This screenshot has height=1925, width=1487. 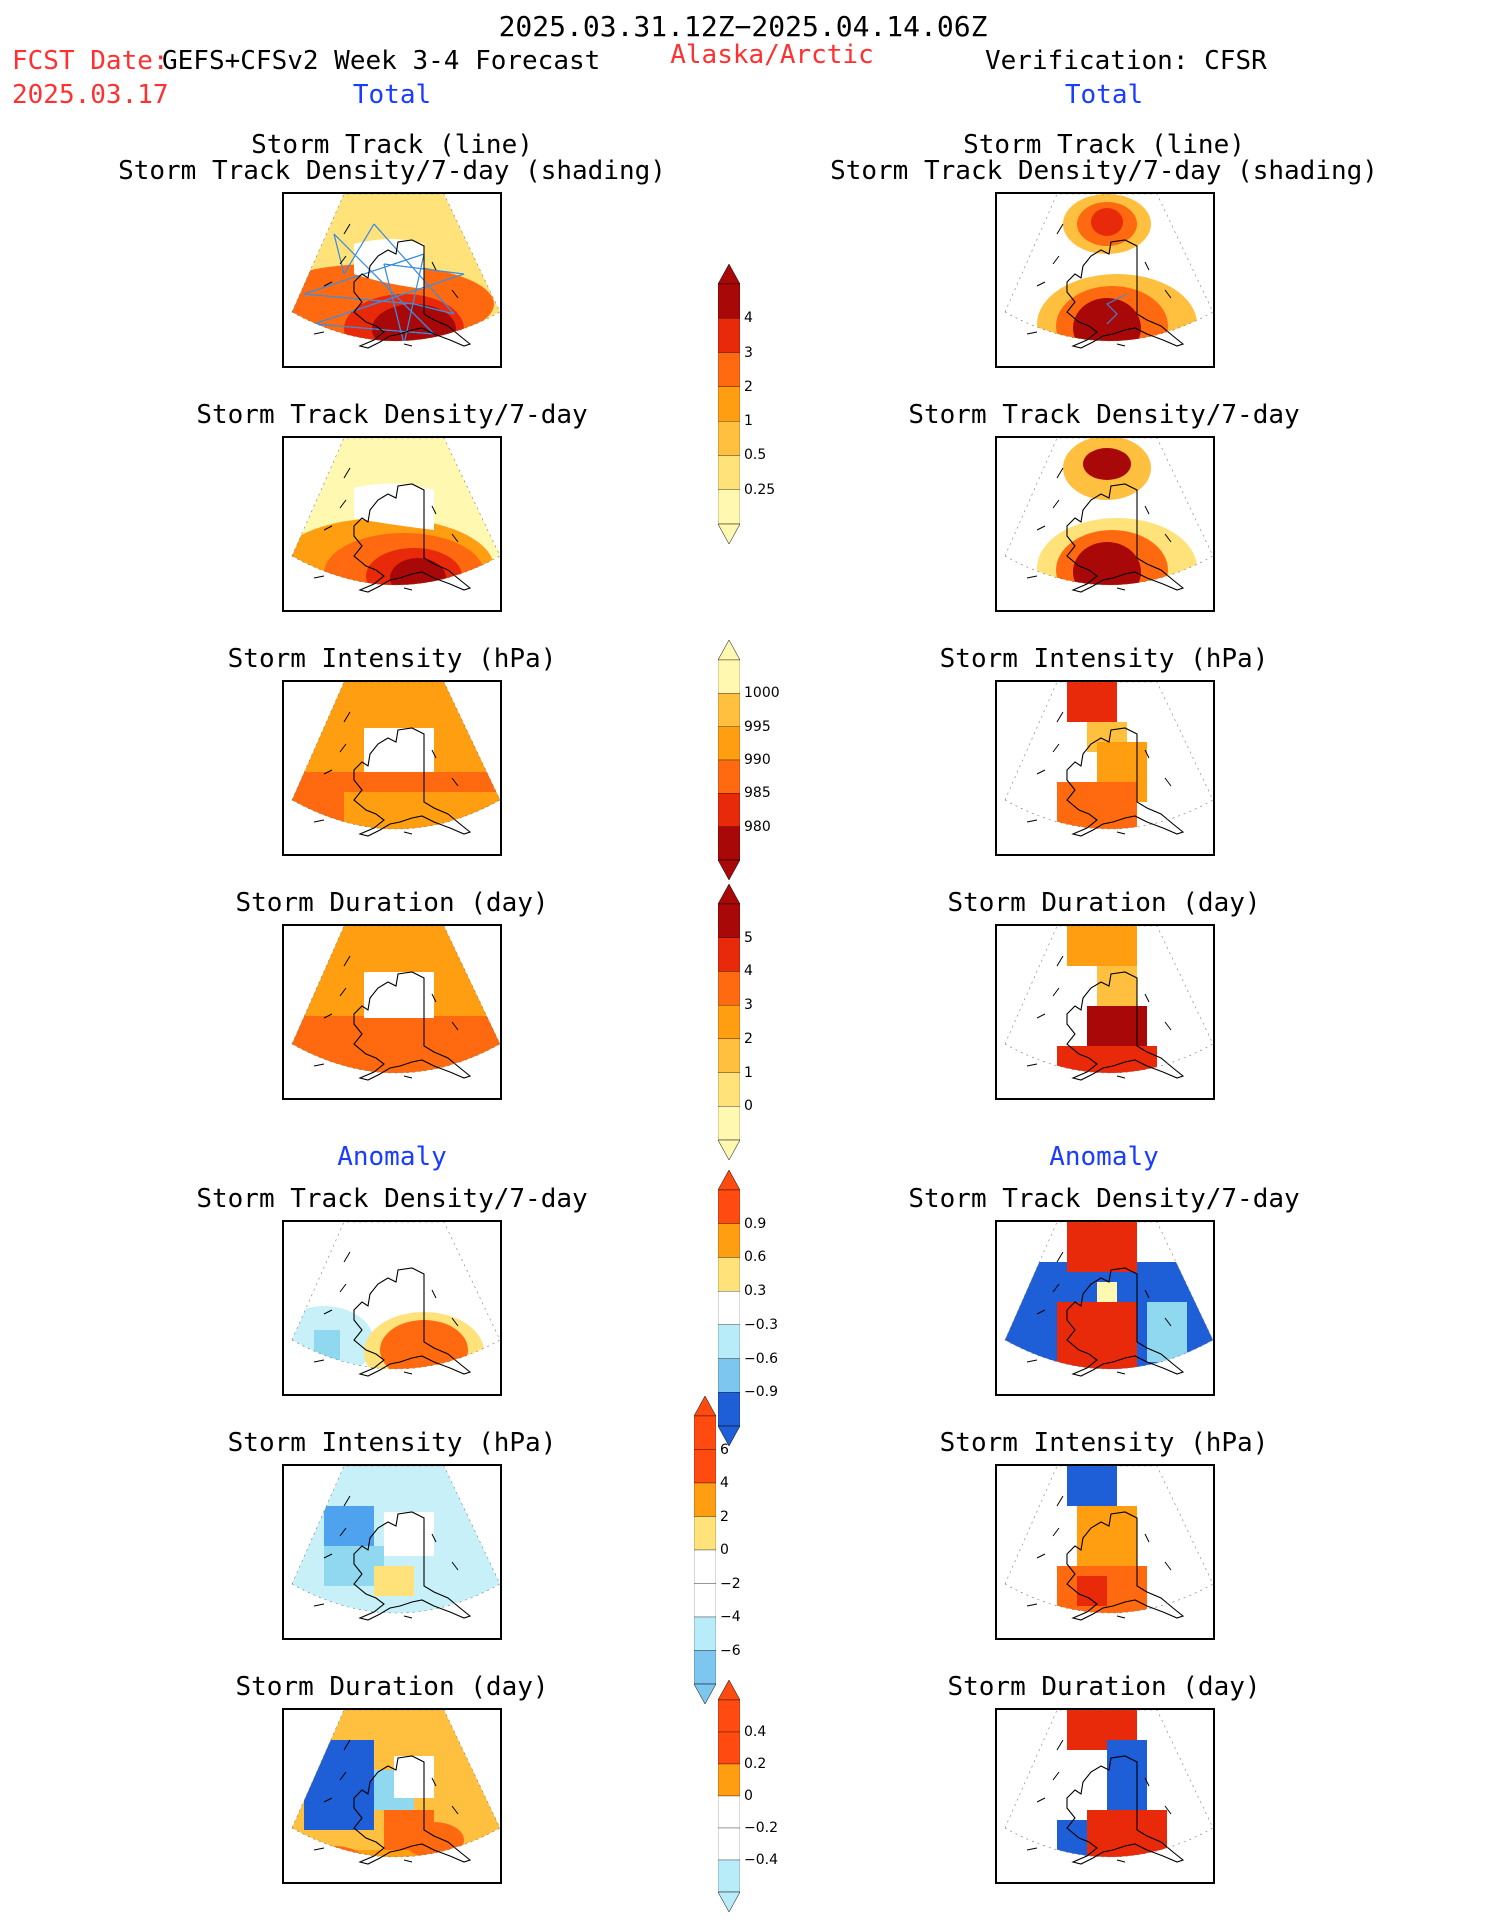 I want to click on colorbar-intensity-total: 1000 995 990 985 980, so click(x=753, y=760).